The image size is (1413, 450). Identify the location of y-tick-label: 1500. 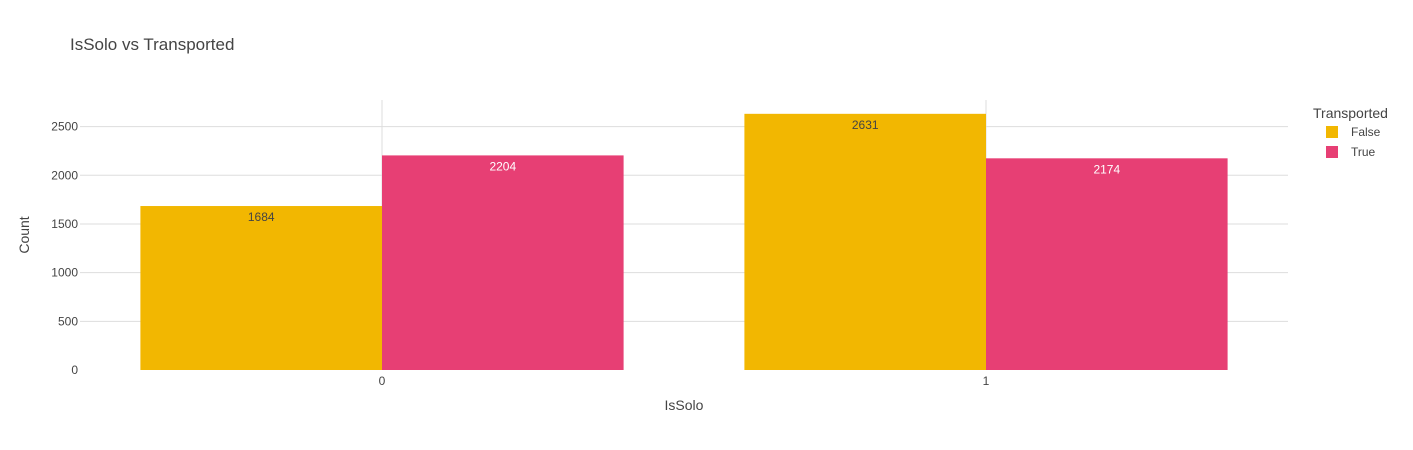
(64, 224).